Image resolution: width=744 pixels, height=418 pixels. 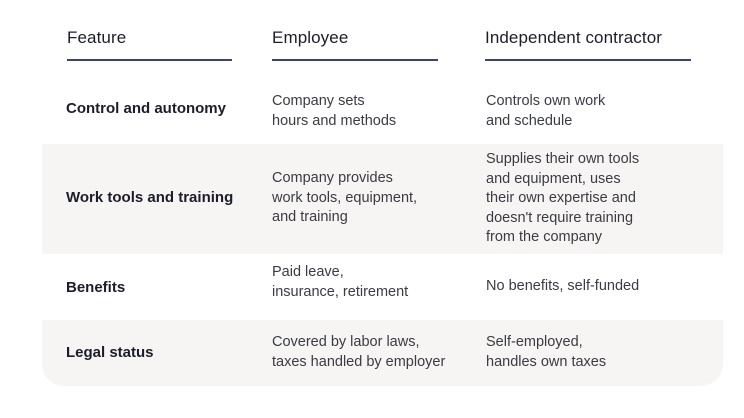 I want to click on feature-label: Benefits, so click(x=96, y=287).